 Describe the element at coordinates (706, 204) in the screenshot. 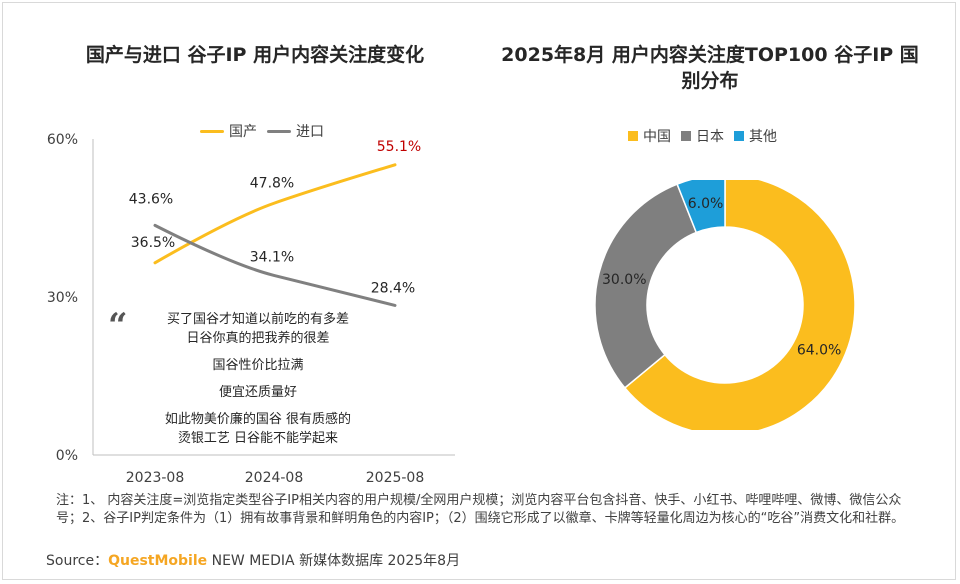

I see `slice-label: 6.0%` at that location.